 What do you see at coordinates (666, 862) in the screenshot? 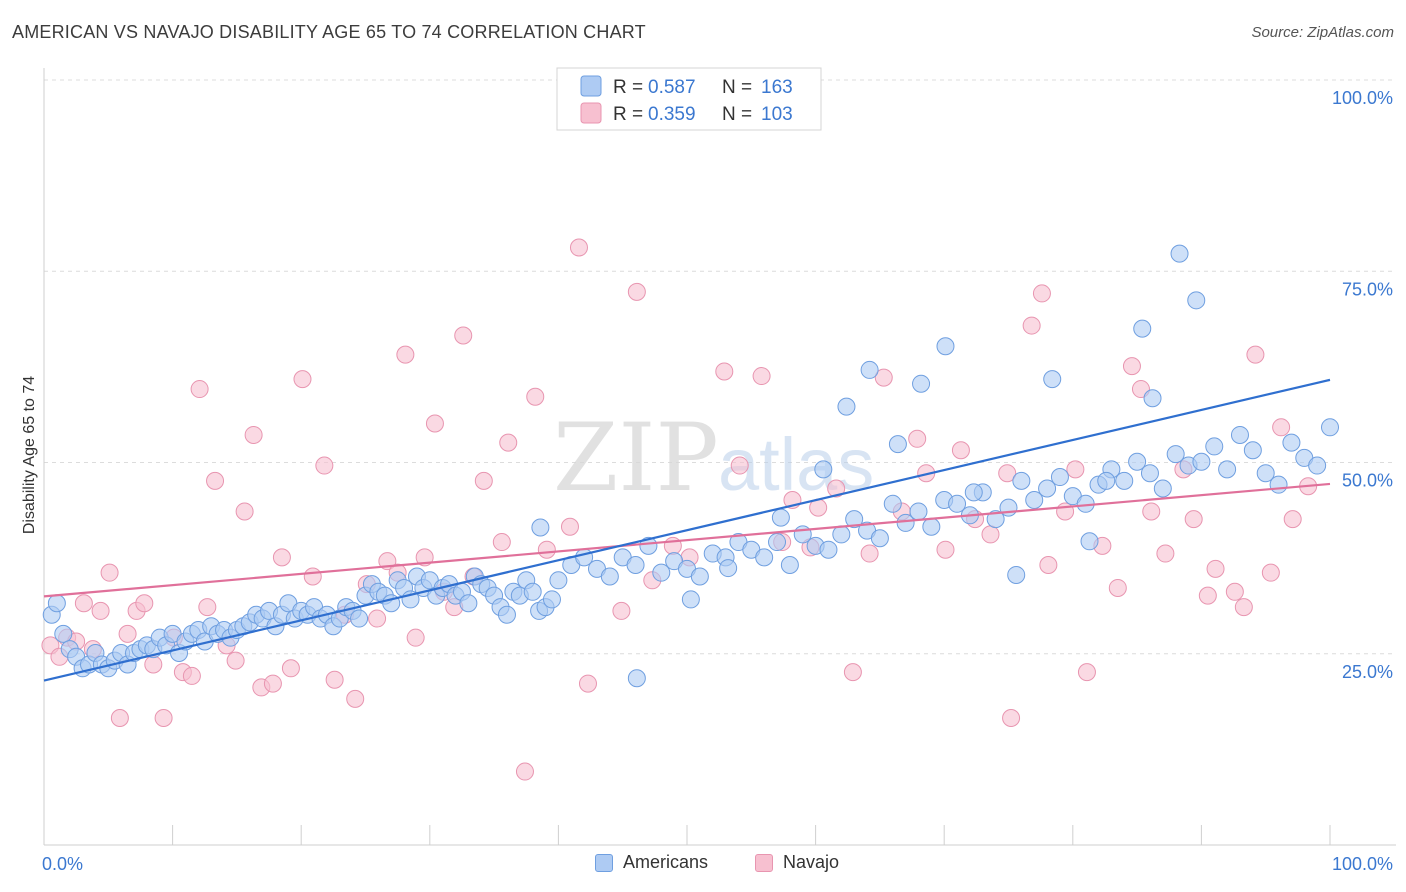
I see `legend-label-americans: Americans` at bounding box center [666, 862].